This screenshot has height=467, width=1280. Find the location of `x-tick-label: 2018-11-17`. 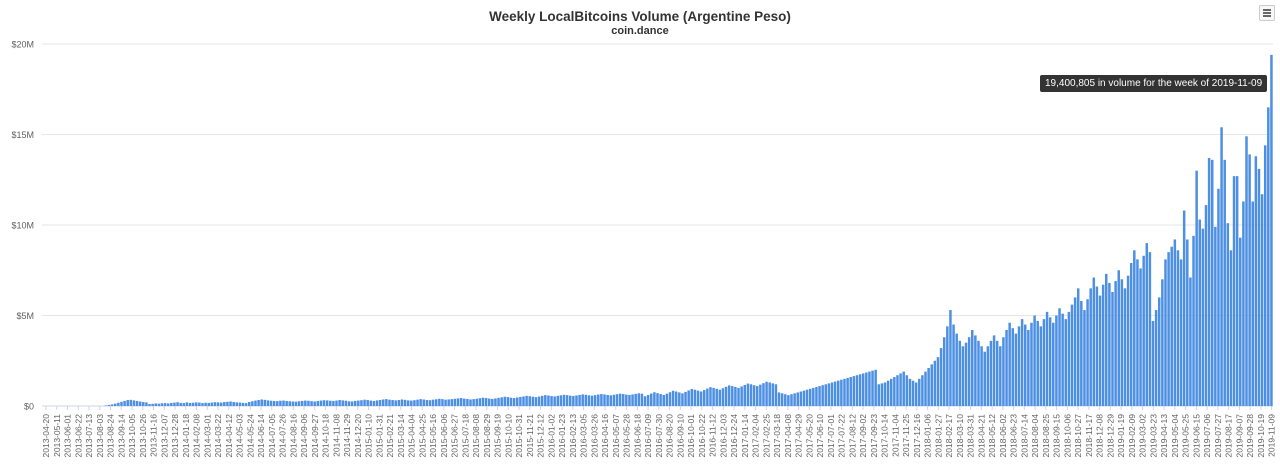

x-tick-label: 2018-11-17 is located at coordinates (1089, 435).